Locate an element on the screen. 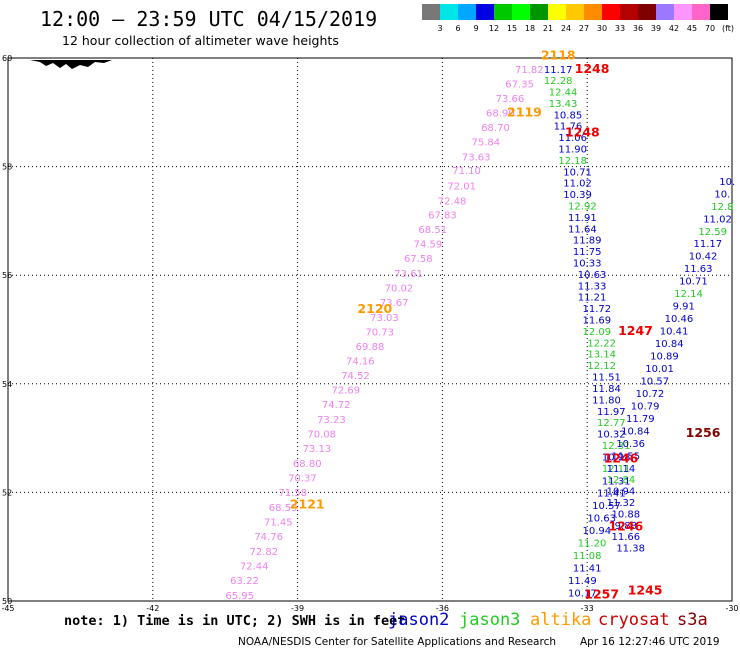 The image size is (740, 650). wave-height-value: 12.12 is located at coordinates (601, 366).